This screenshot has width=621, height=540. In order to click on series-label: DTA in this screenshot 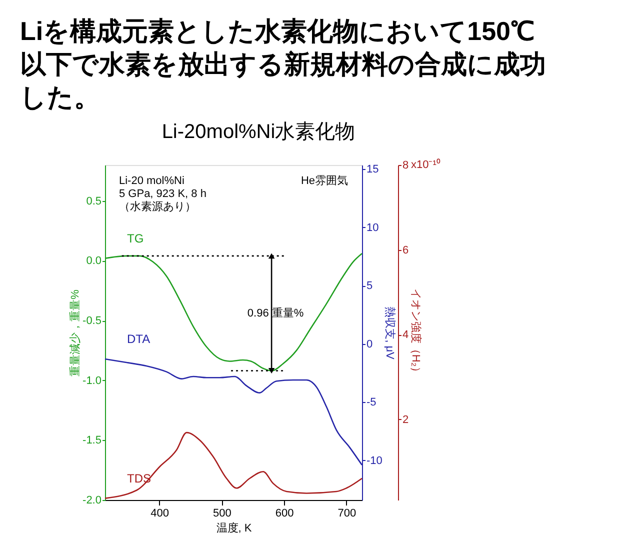, I will do `click(138, 339)`.